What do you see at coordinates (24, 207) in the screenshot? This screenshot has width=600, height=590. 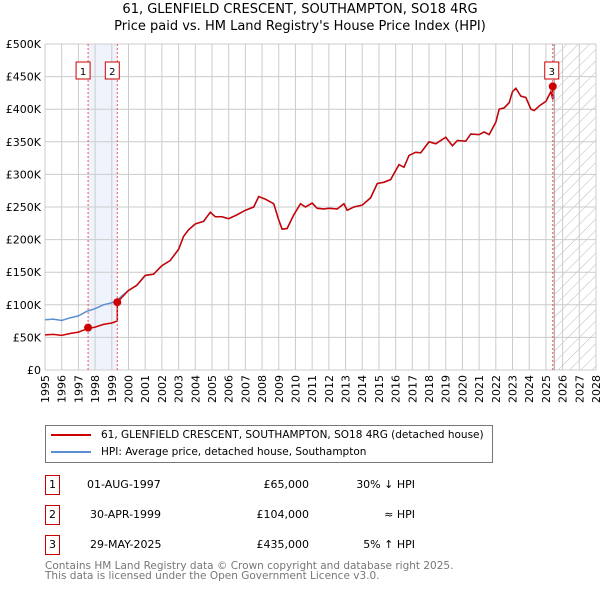 I see `y-tick-label: £250K` at bounding box center [24, 207].